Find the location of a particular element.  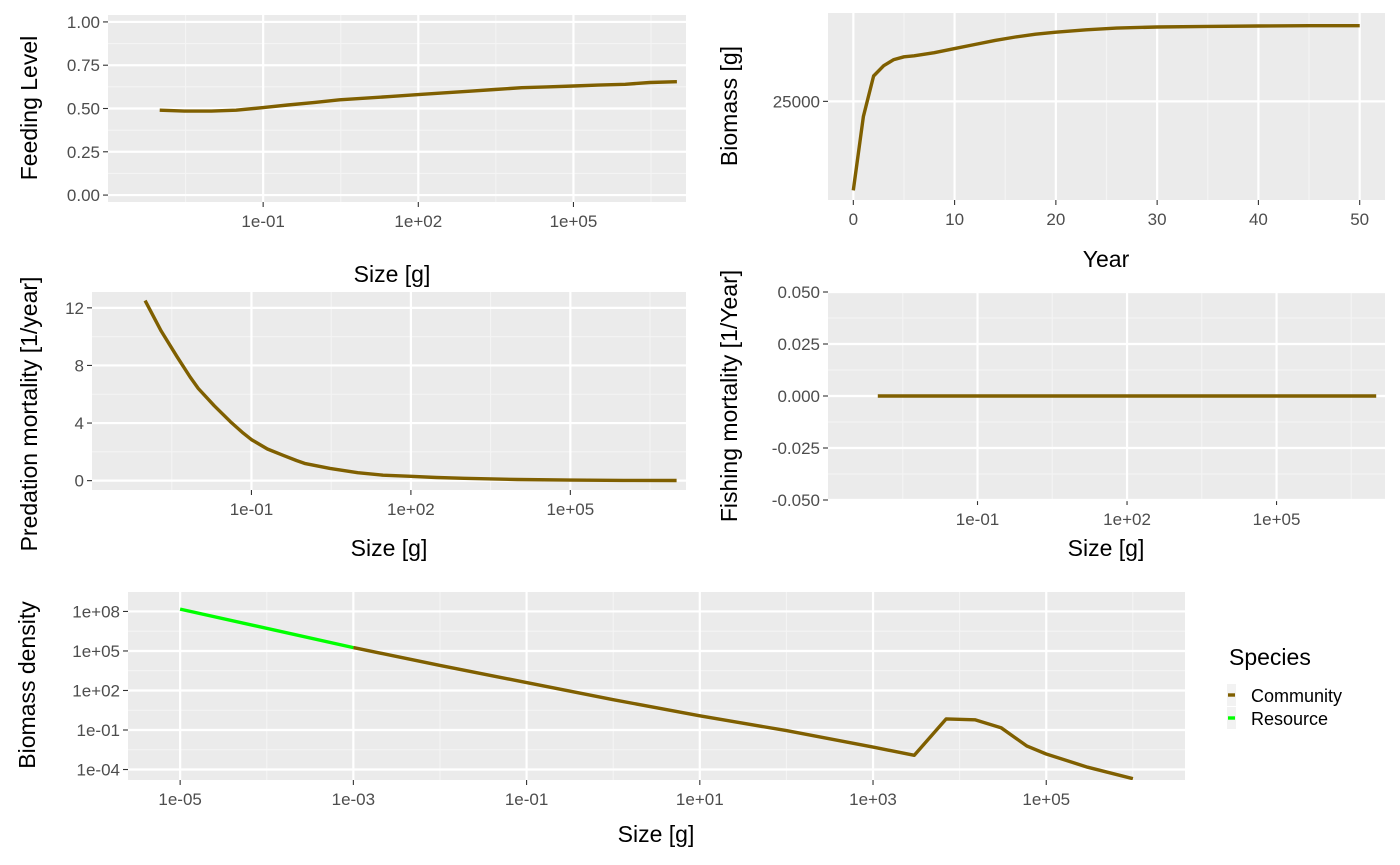

x-tick-label: 1e+03 is located at coordinates (873, 799).